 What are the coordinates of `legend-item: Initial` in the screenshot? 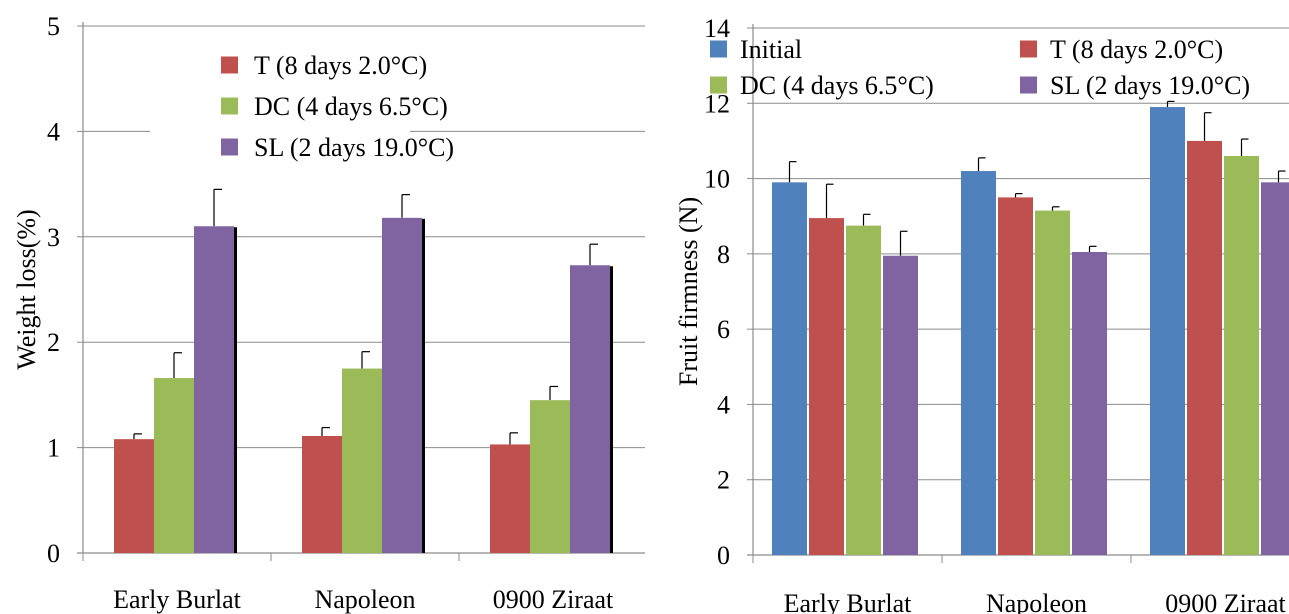 It's located at (756, 49).